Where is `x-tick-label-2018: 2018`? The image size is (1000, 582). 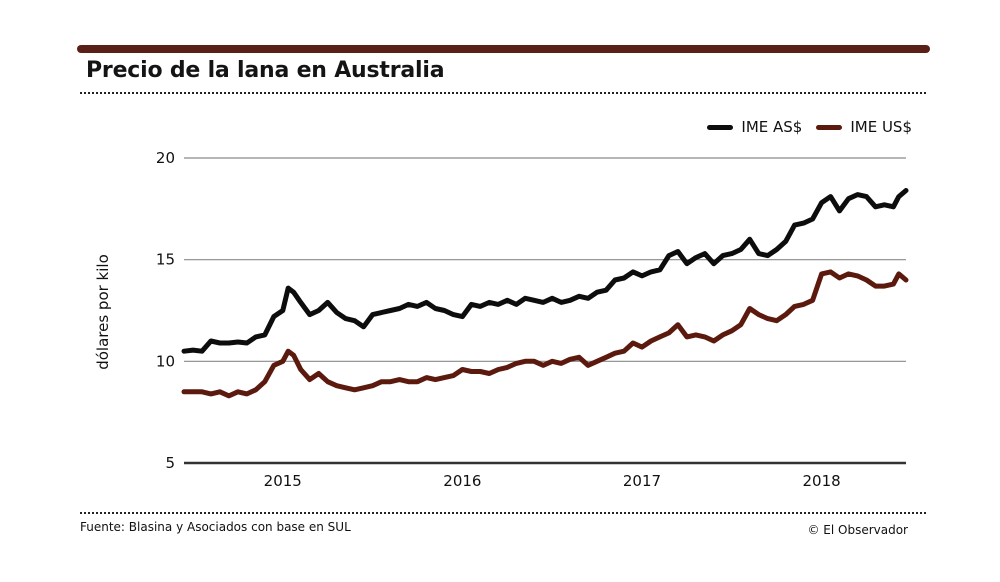 x-tick-label-2018: 2018 is located at coordinates (821, 481).